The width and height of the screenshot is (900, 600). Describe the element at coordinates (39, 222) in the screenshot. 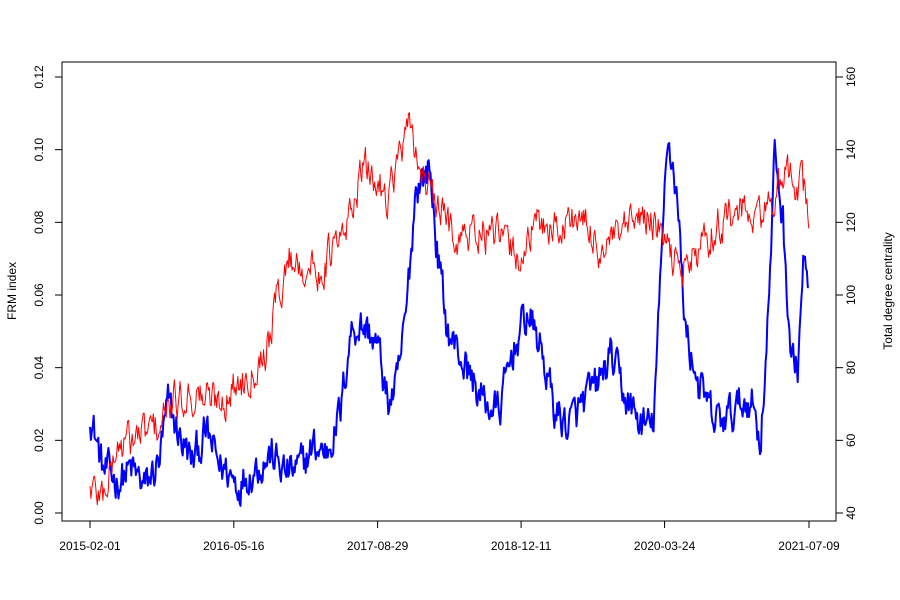

I see `left-axis-tick-label: 0.08` at that location.